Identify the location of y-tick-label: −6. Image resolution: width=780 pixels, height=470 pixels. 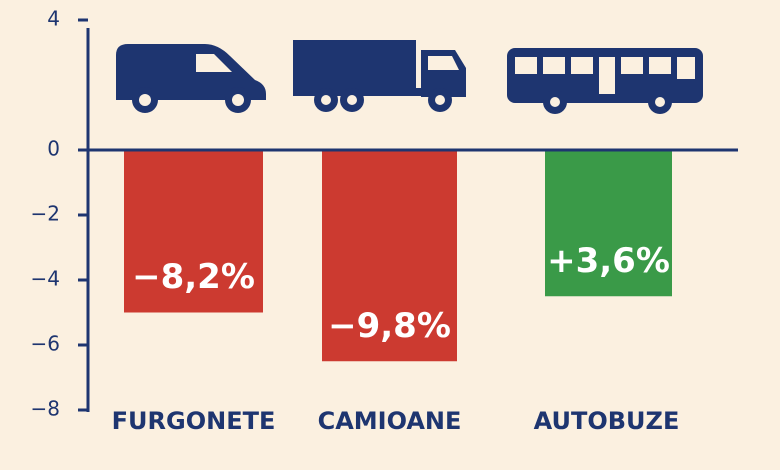
(45, 344).